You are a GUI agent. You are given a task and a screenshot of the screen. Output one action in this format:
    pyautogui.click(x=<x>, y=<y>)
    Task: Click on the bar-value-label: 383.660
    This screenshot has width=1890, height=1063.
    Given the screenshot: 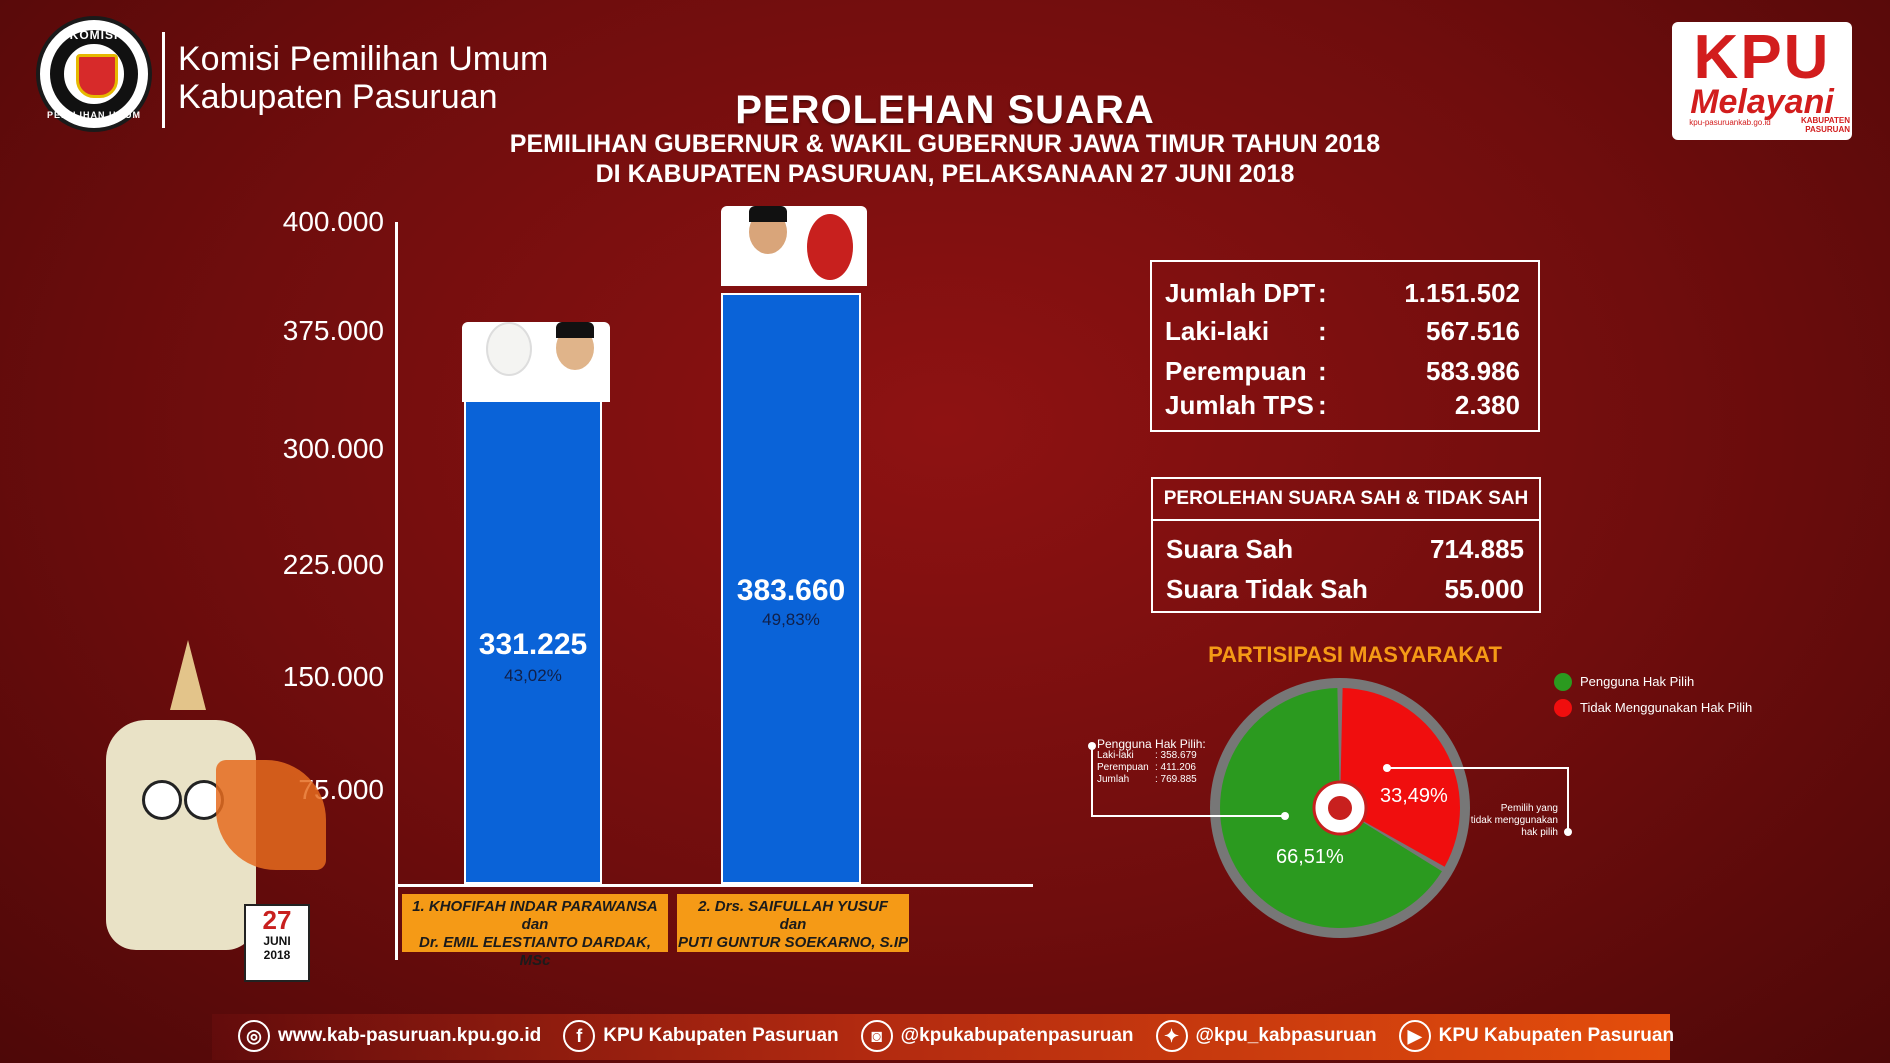 What is the action you would take?
    pyautogui.click(x=791, y=590)
    